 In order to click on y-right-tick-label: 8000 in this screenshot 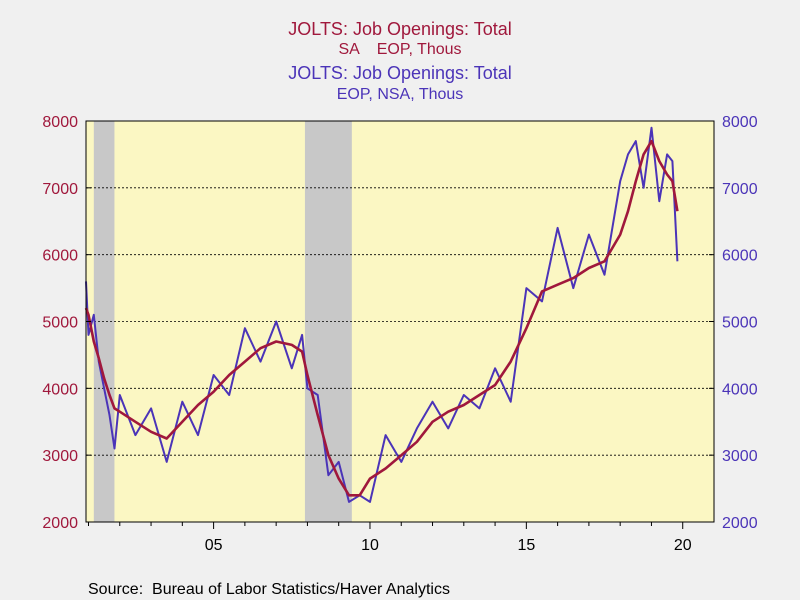, I will do `click(740, 122)`.